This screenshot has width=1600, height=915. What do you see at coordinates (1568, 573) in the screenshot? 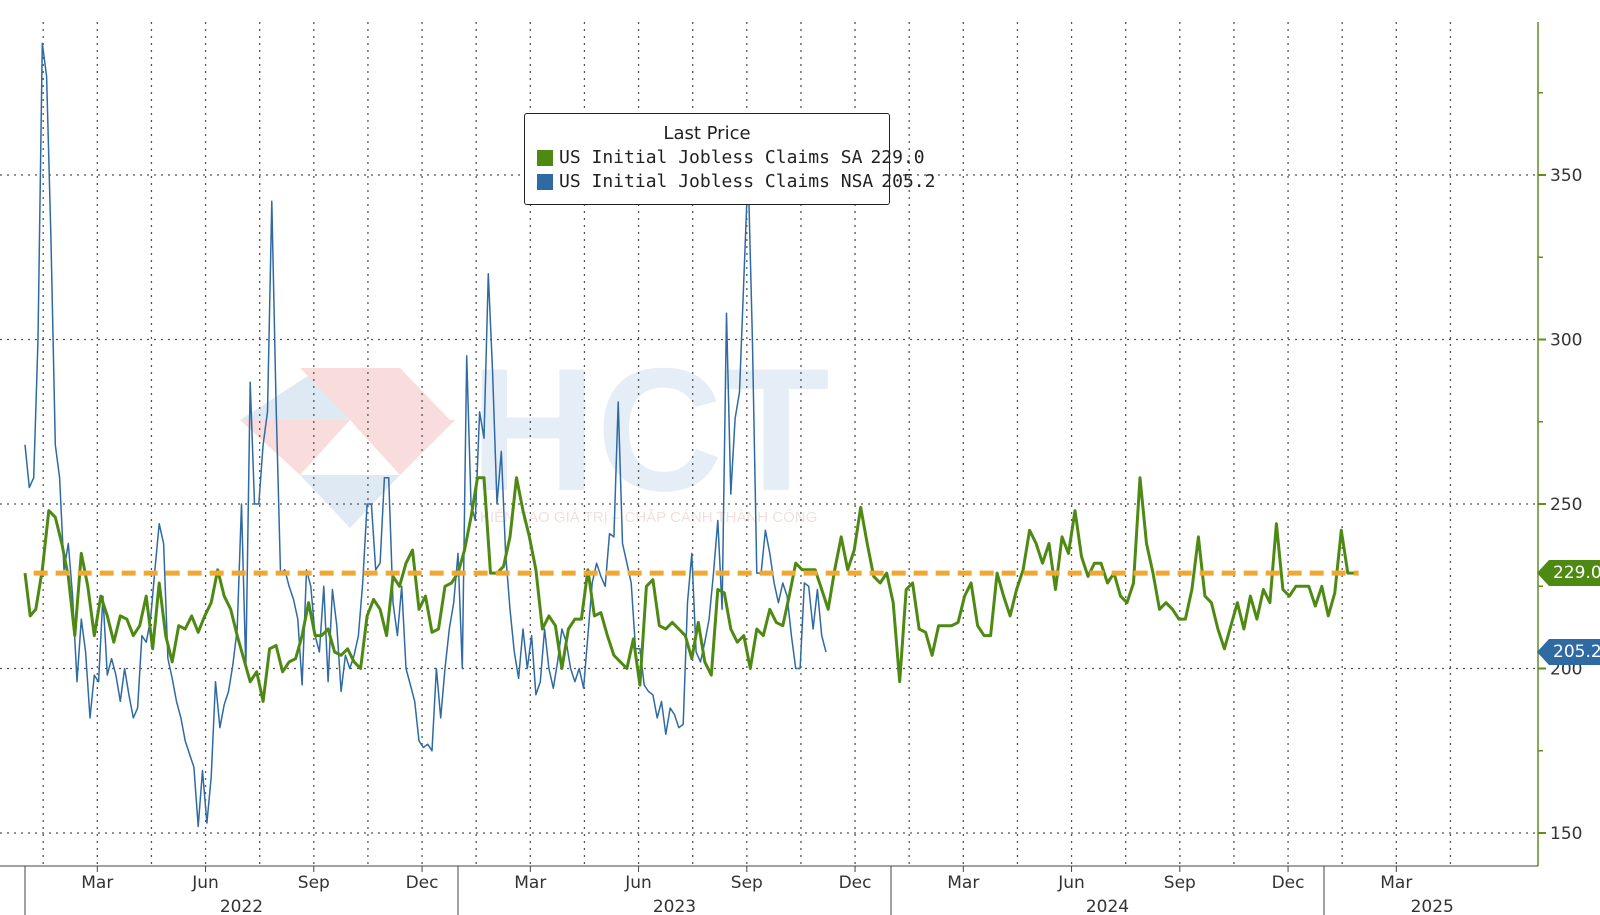
I see `last-value-badge-sa: 229.0` at bounding box center [1568, 573].